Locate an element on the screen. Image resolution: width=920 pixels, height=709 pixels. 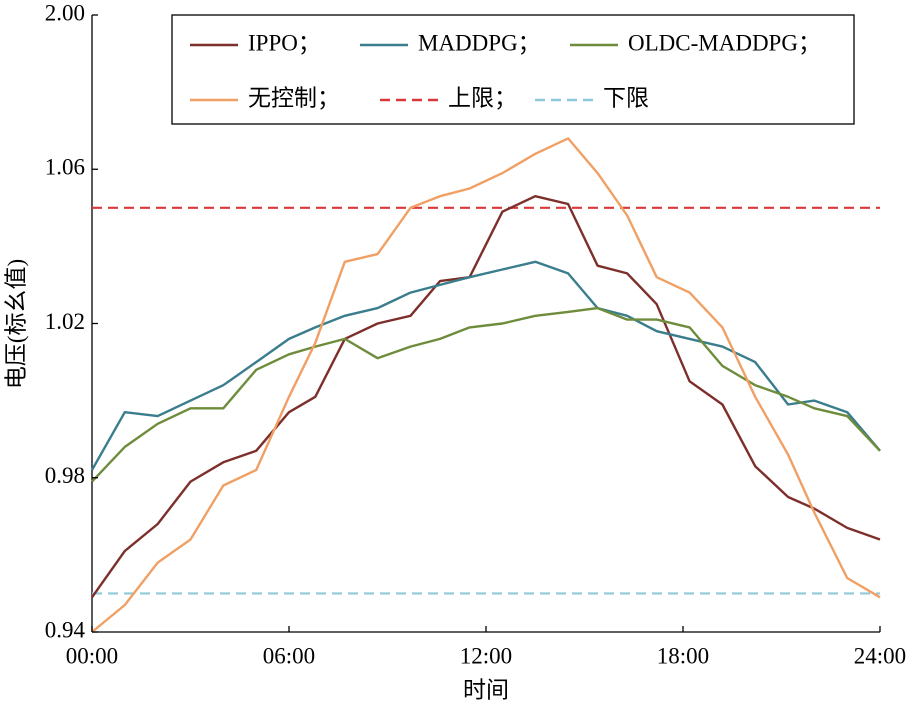
x-tick-label: 24:00 is located at coordinates (880, 655).